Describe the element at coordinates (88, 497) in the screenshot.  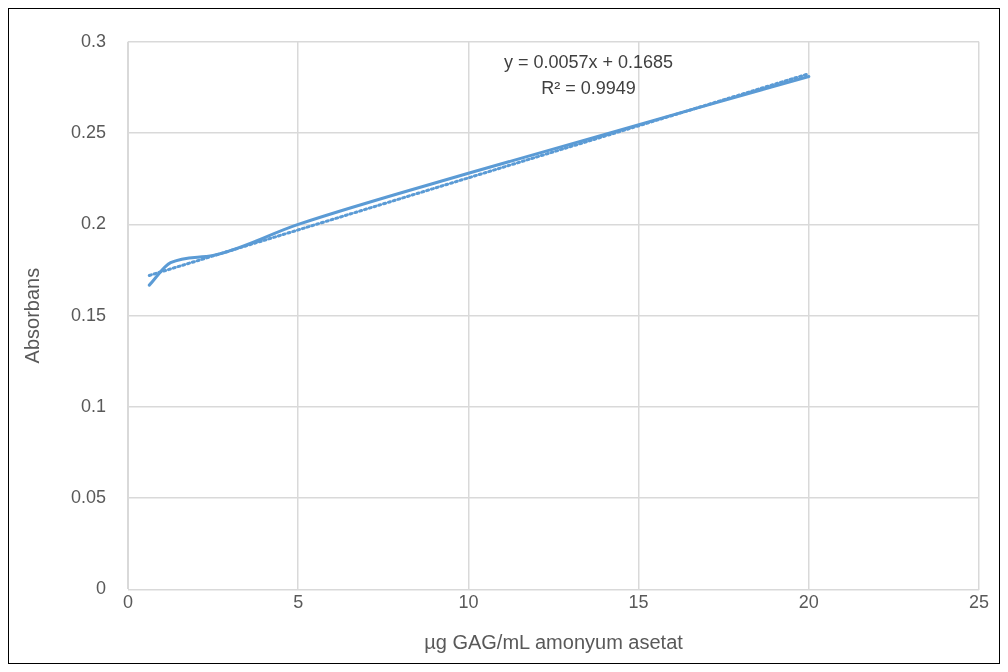
I see `y-tick-label: 0.05` at that location.